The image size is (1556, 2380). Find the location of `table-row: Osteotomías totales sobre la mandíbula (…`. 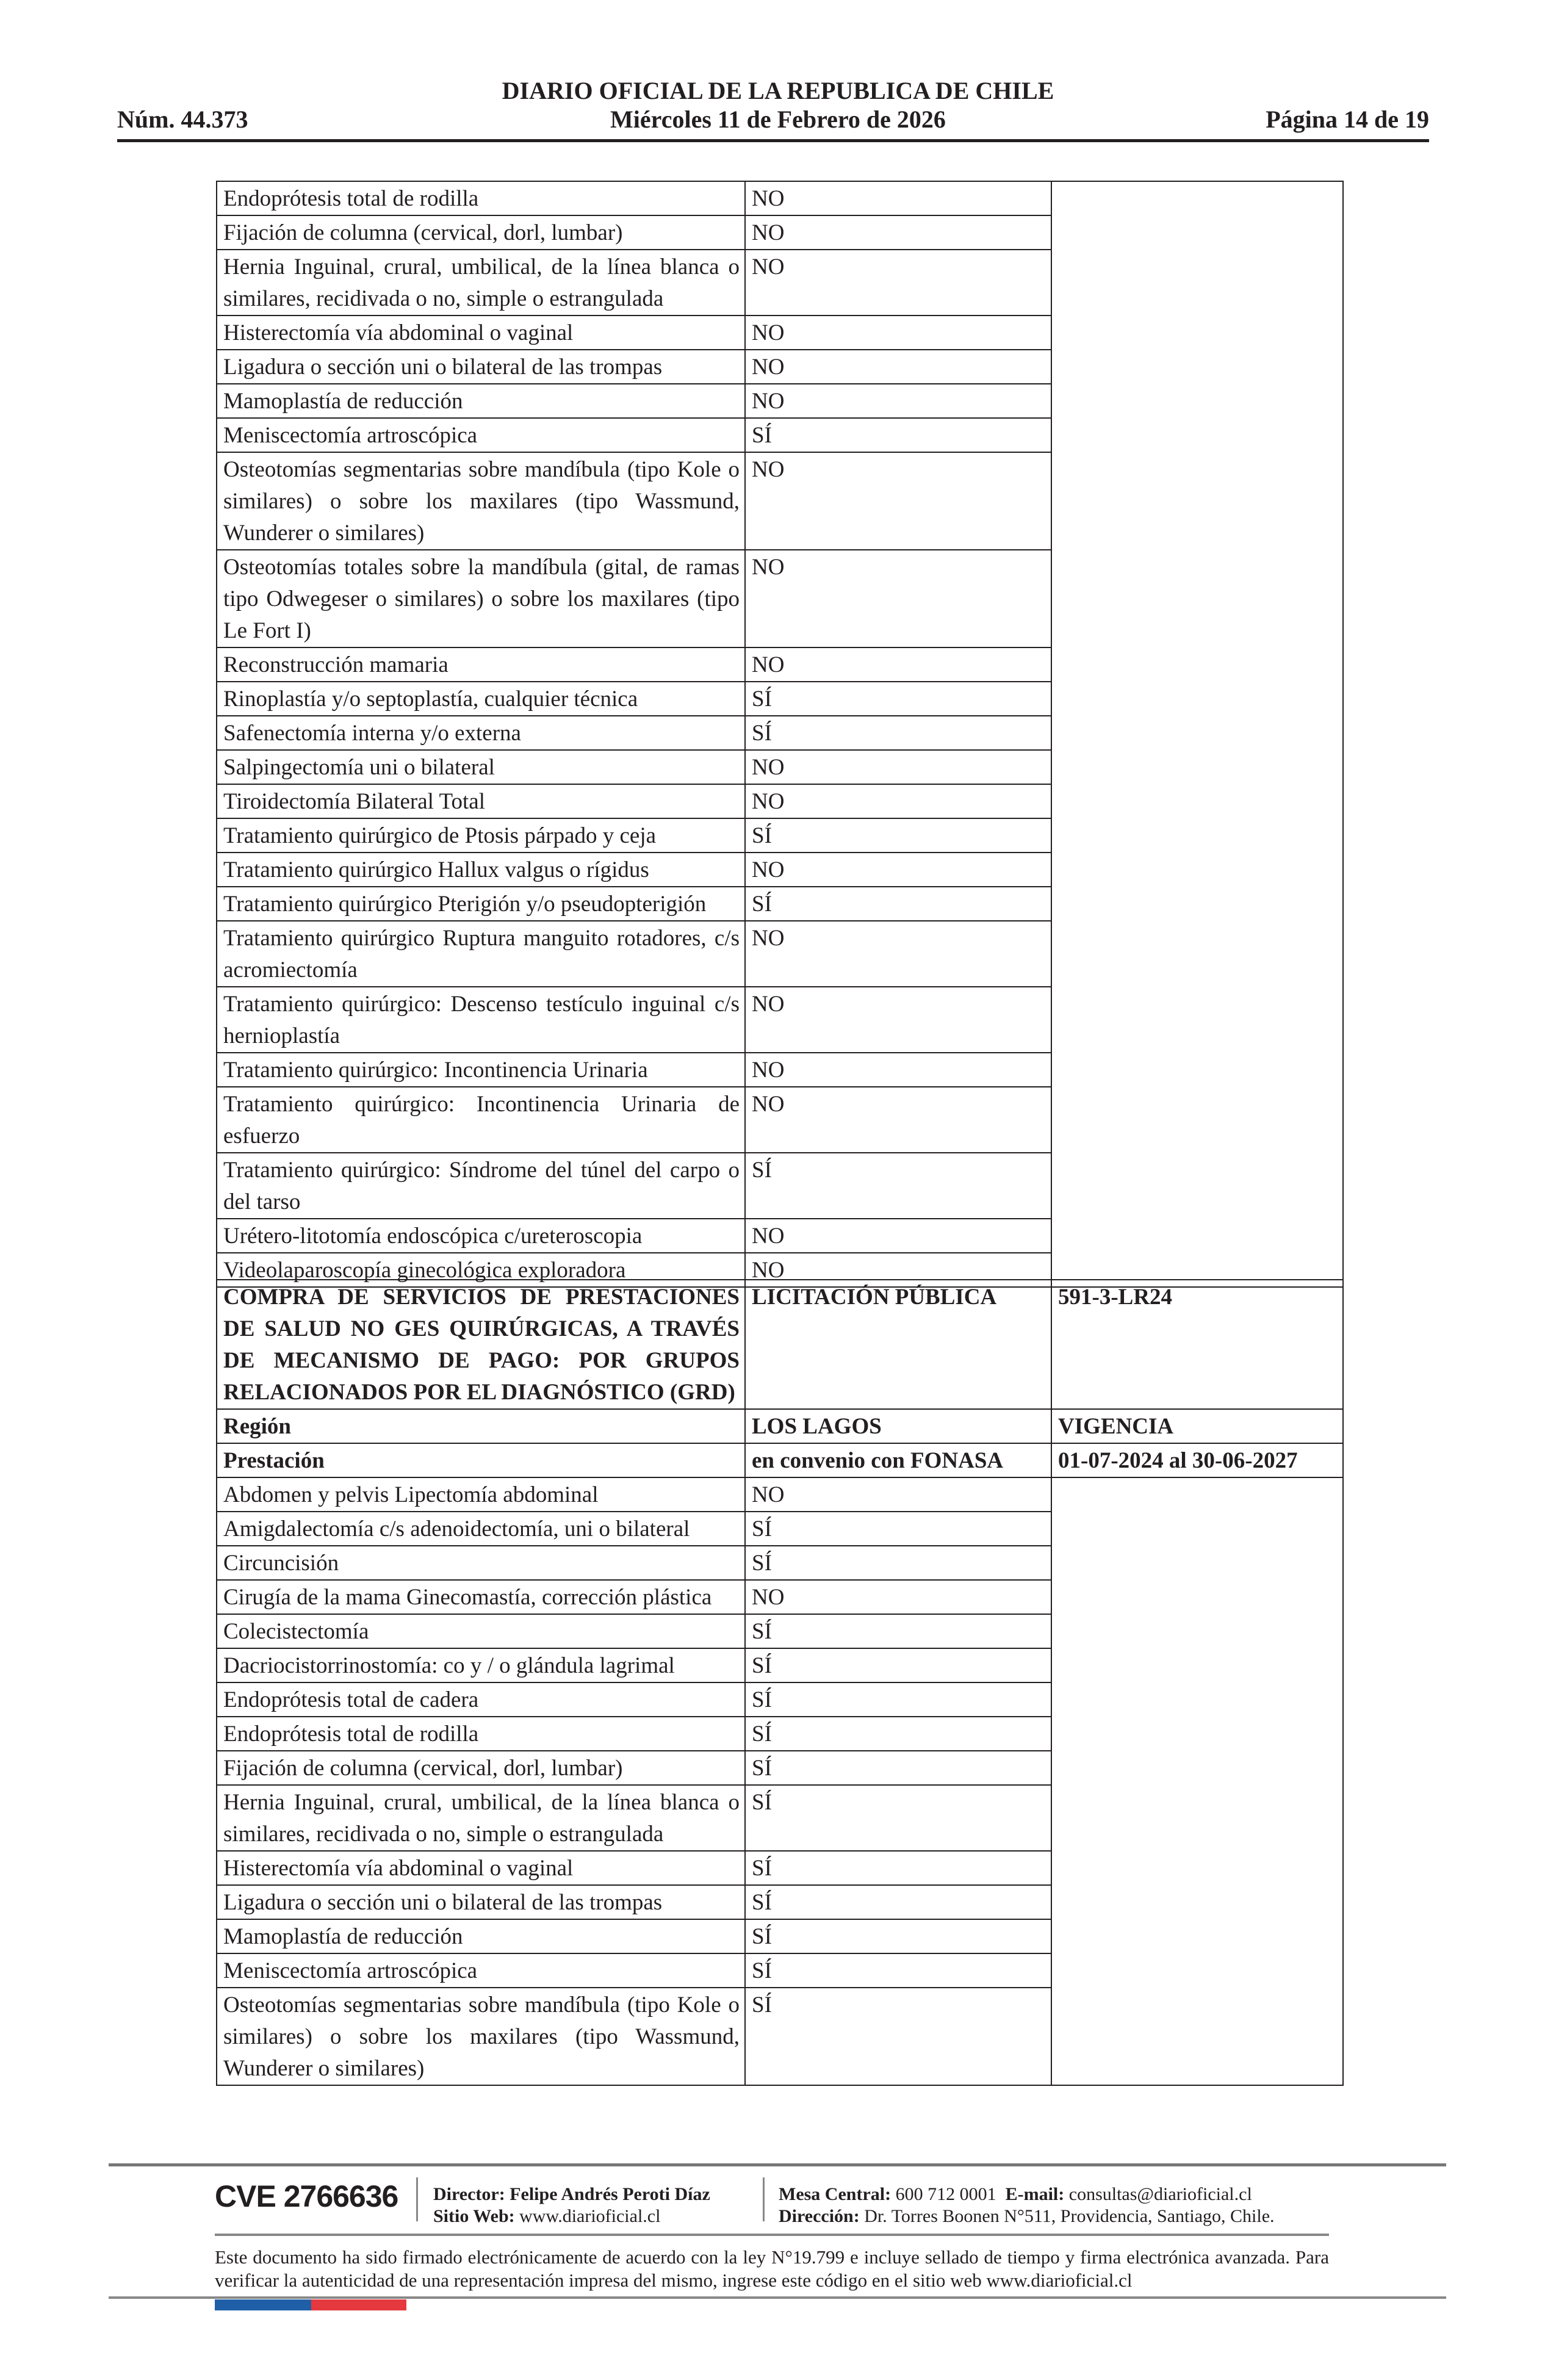

table-row: Osteotomías totales sobre la mandíbula (… is located at coordinates (779, 599).